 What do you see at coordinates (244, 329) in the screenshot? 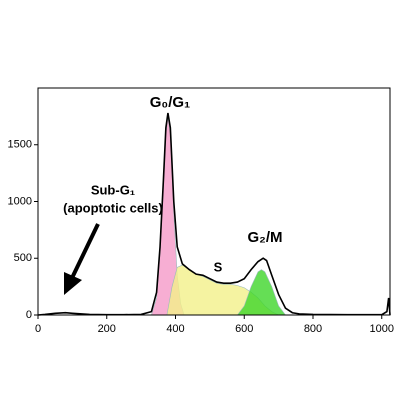
I see `x-tick-label: 600` at bounding box center [244, 329].